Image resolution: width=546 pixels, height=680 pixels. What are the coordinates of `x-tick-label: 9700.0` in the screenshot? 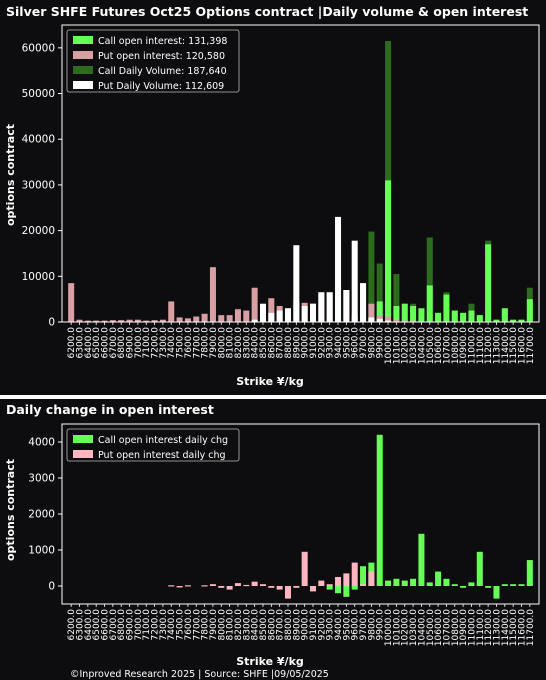 It's located at (364, 625).